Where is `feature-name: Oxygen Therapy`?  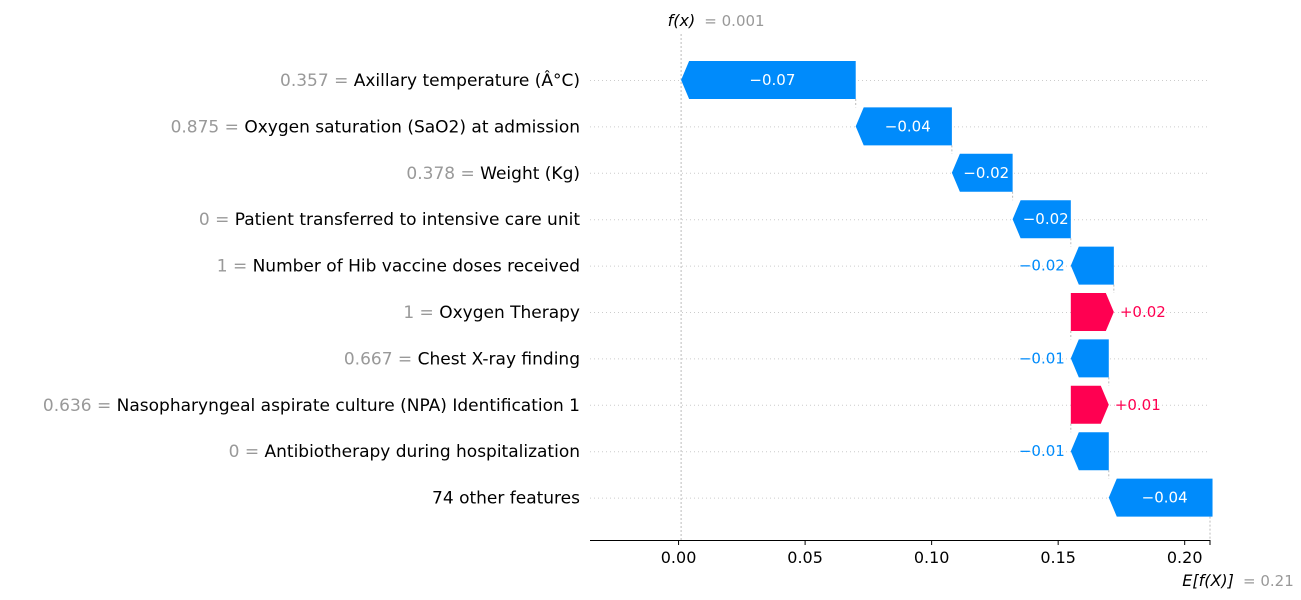 feature-name: Oxygen Therapy is located at coordinates (509, 313).